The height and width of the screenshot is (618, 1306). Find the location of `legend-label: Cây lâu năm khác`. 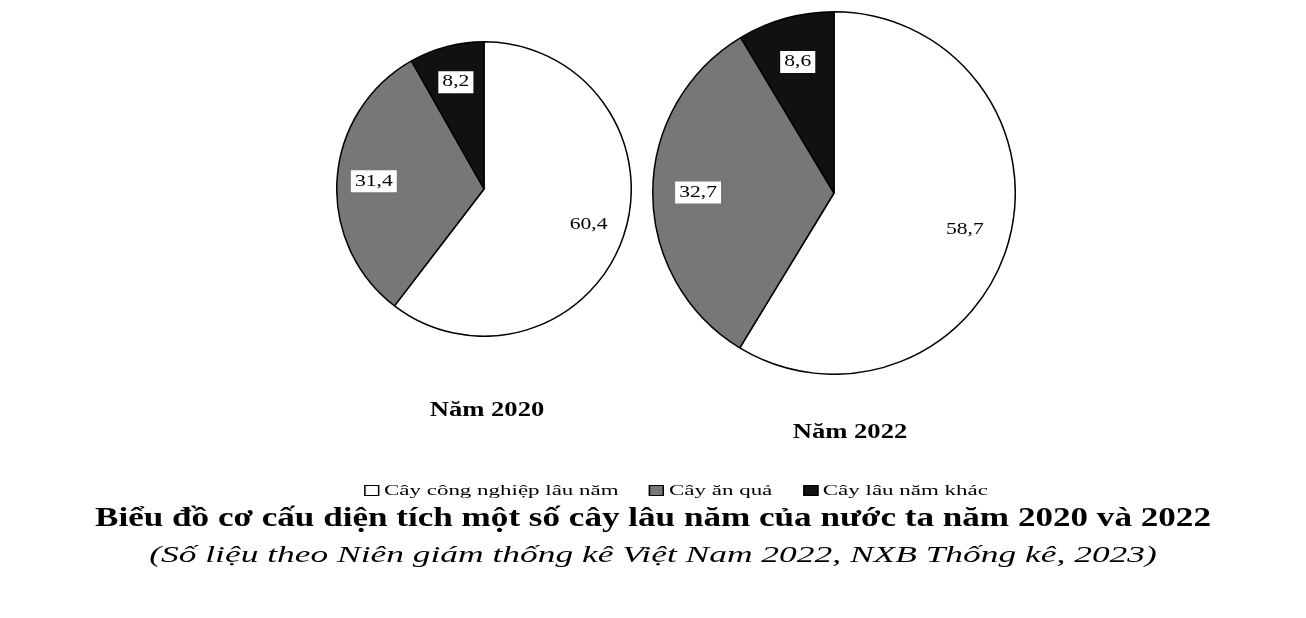

legend-label: Cây lâu năm khác is located at coordinates (905, 490).